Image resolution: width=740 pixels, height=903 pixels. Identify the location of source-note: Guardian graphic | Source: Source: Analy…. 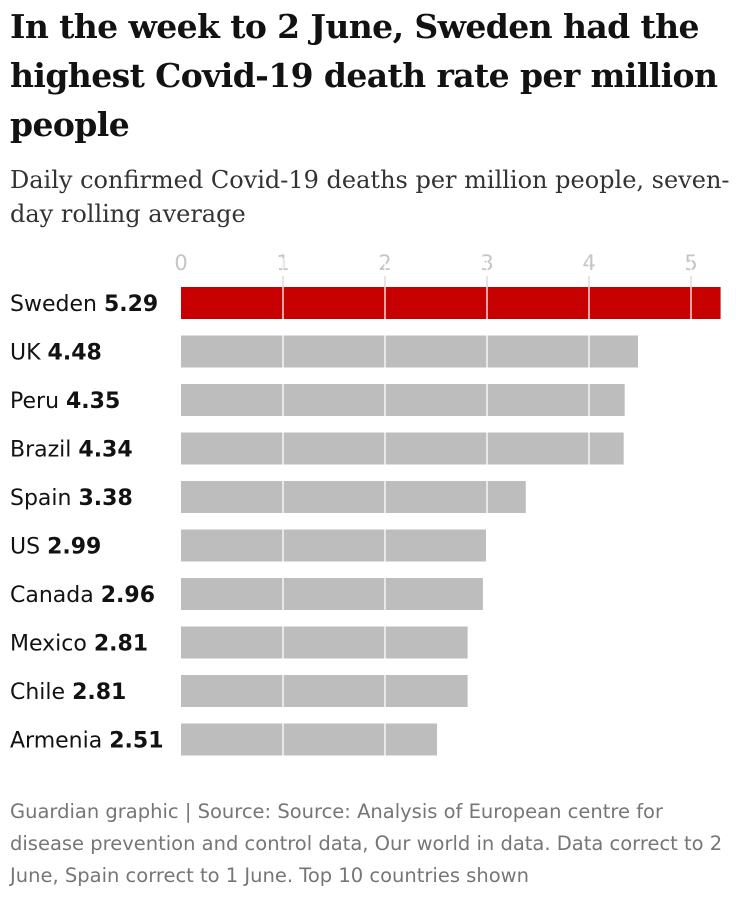
(366, 843).